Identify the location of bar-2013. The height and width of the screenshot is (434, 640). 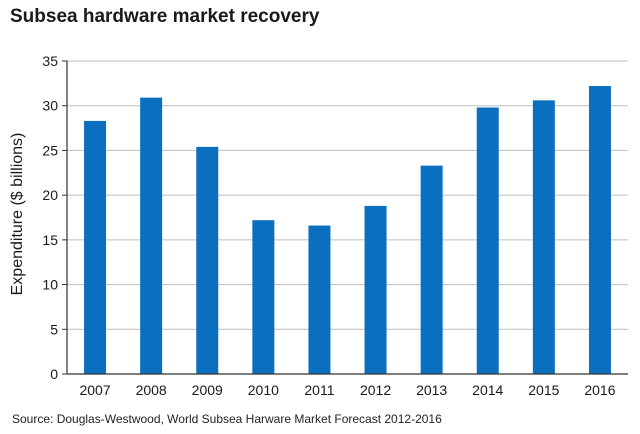
(431, 269).